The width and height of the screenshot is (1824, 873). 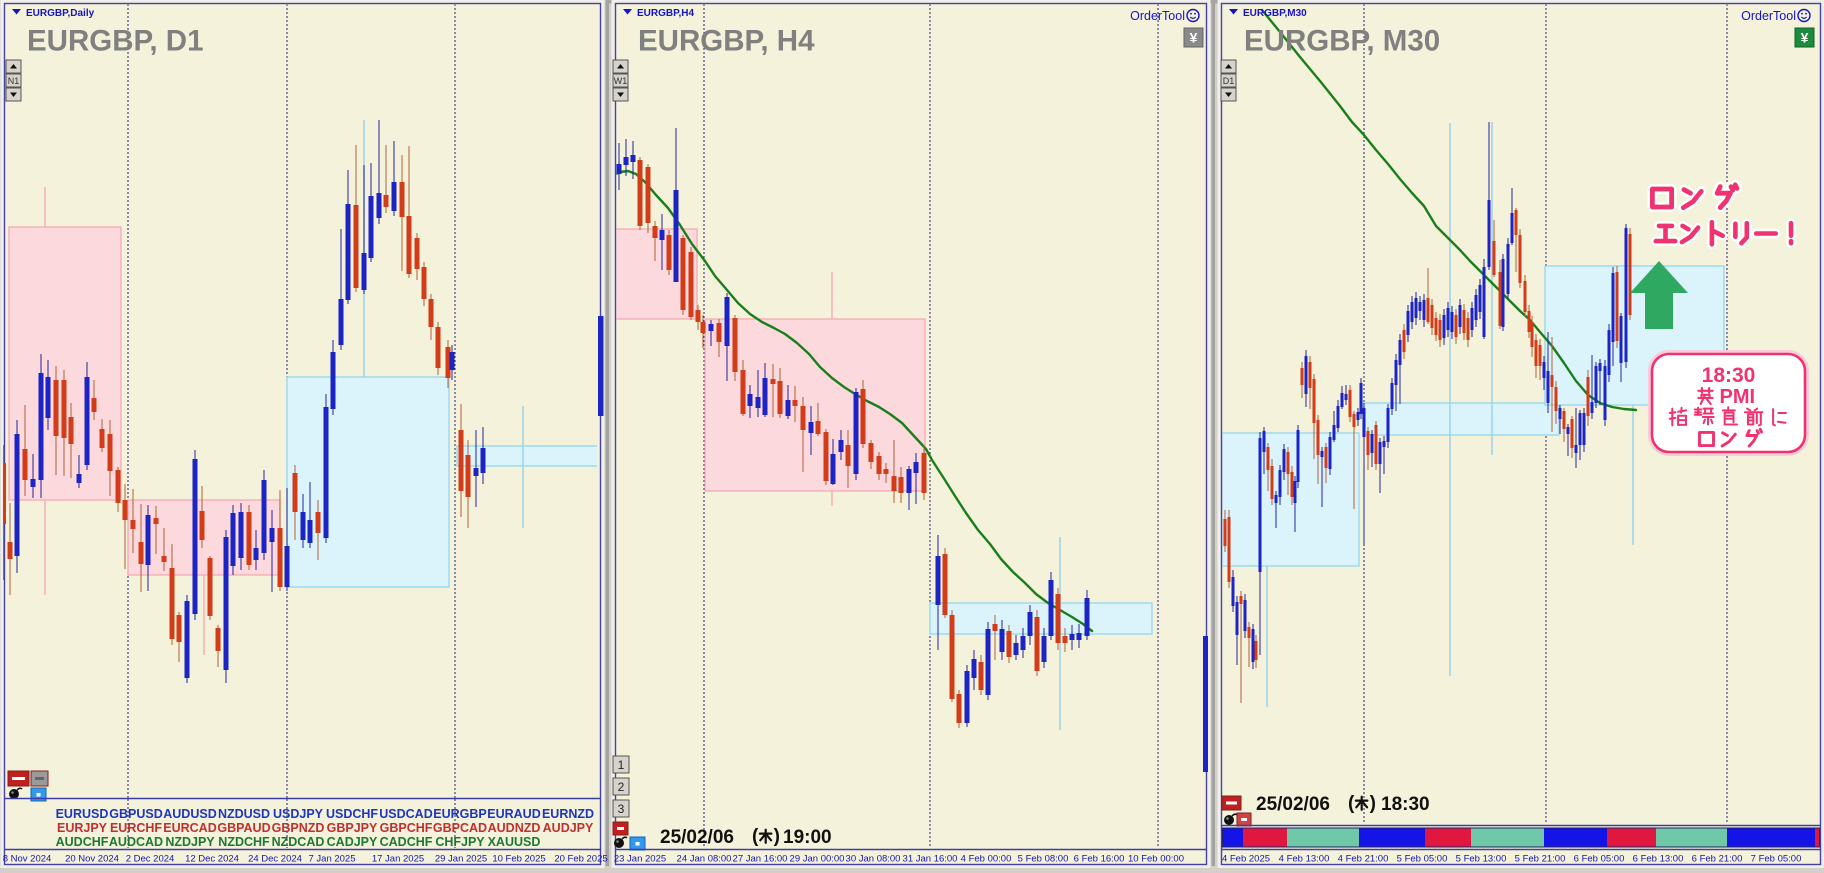 I want to click on svg-text: GBPJPY, so click(x=352, y=828).